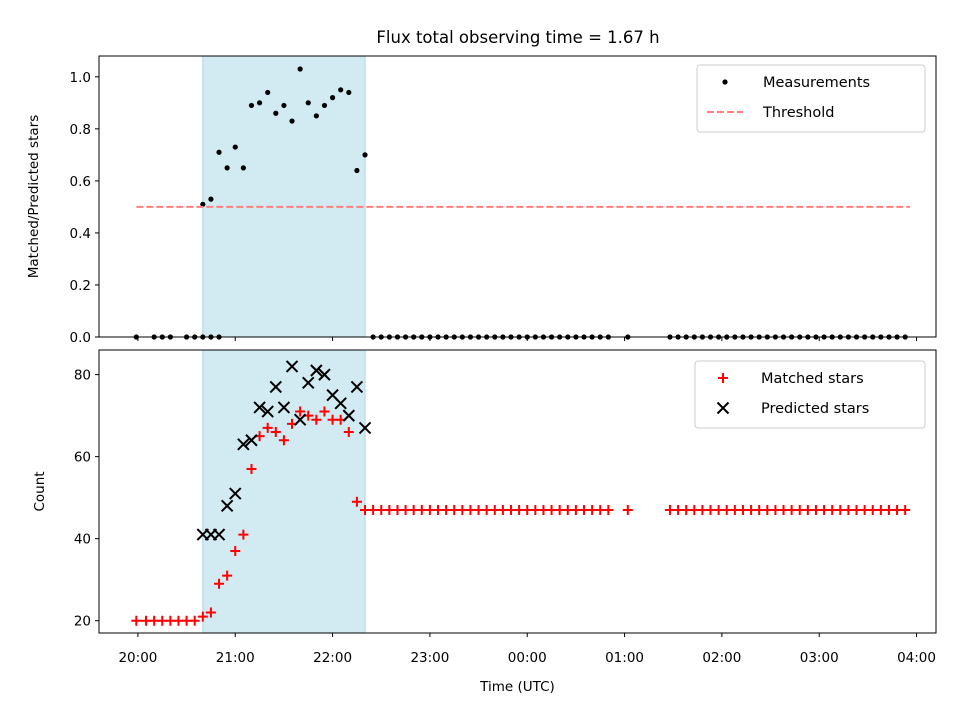  Describe the element at coordinates (429, 658) in the screenshot. I see `x-tick-label: 23:00` at that location.